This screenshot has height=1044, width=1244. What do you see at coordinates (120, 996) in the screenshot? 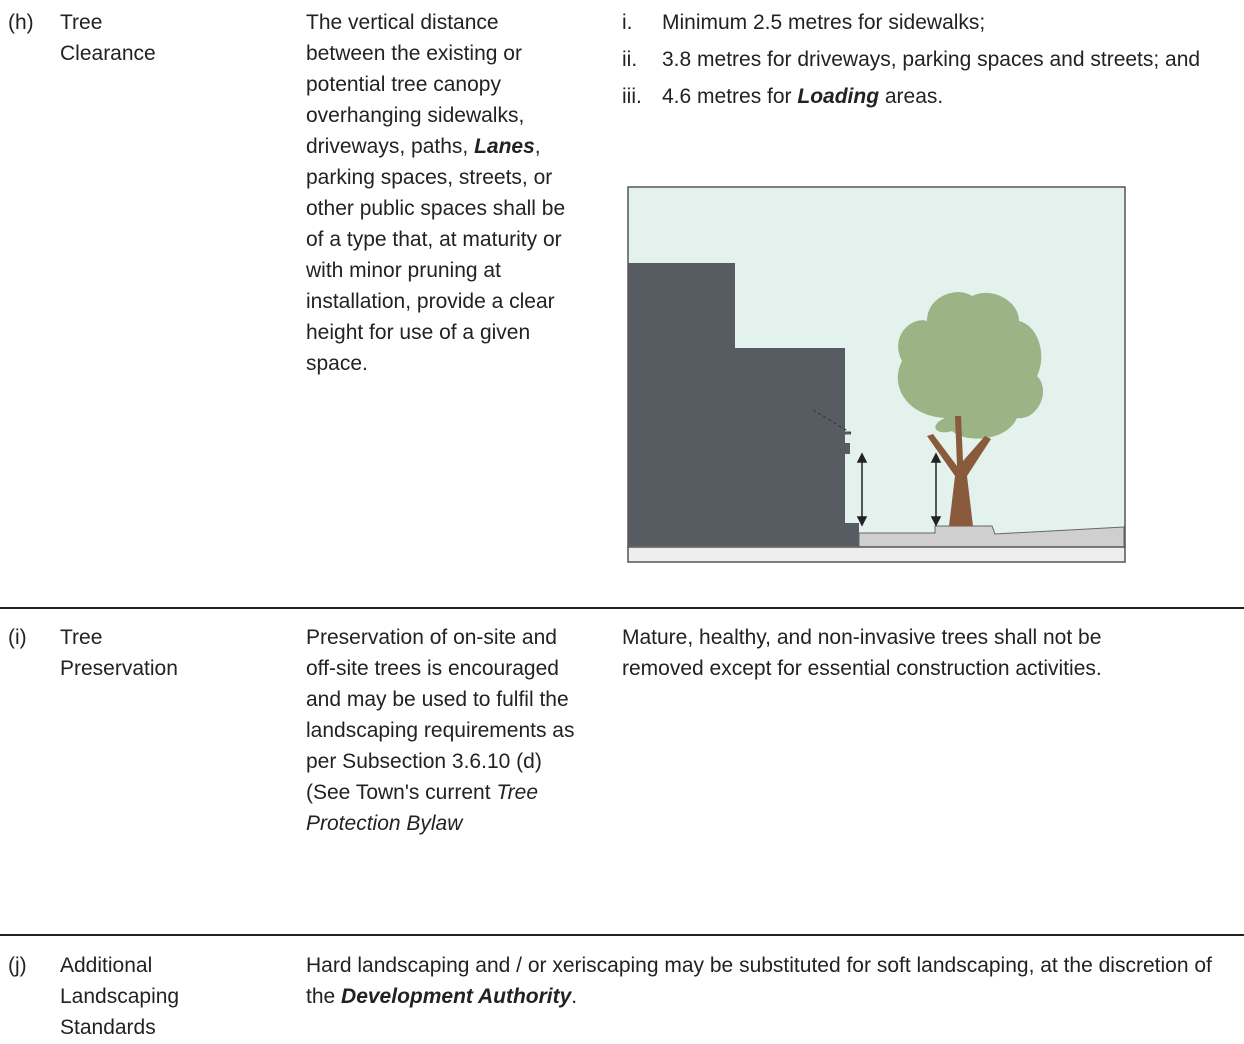
I see `row-title: Additional Landscaping Standards` at bounding box center [120, 996].